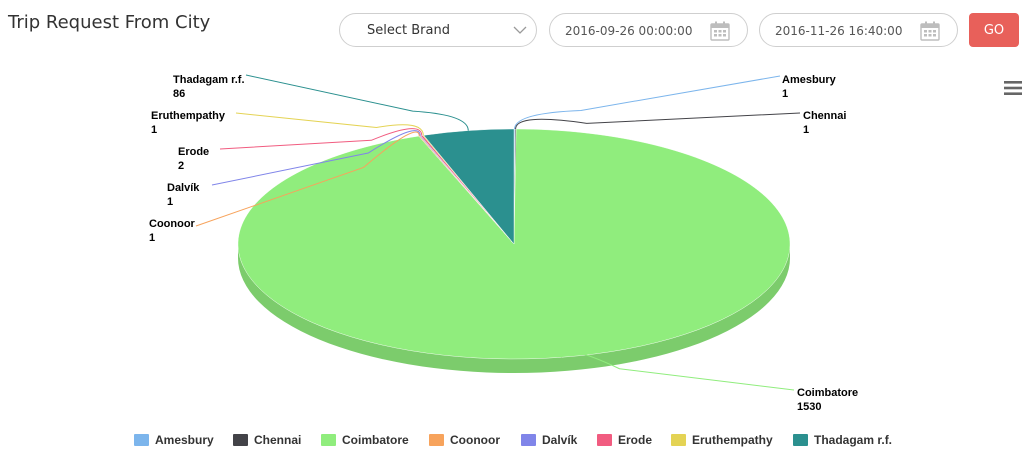 The height and width of the screenshot is (456, 1029). What do you see at coordinates (184, 440) in the screenshot?
I see `legend-label: Amesbury` at bounding box center [184, 440].